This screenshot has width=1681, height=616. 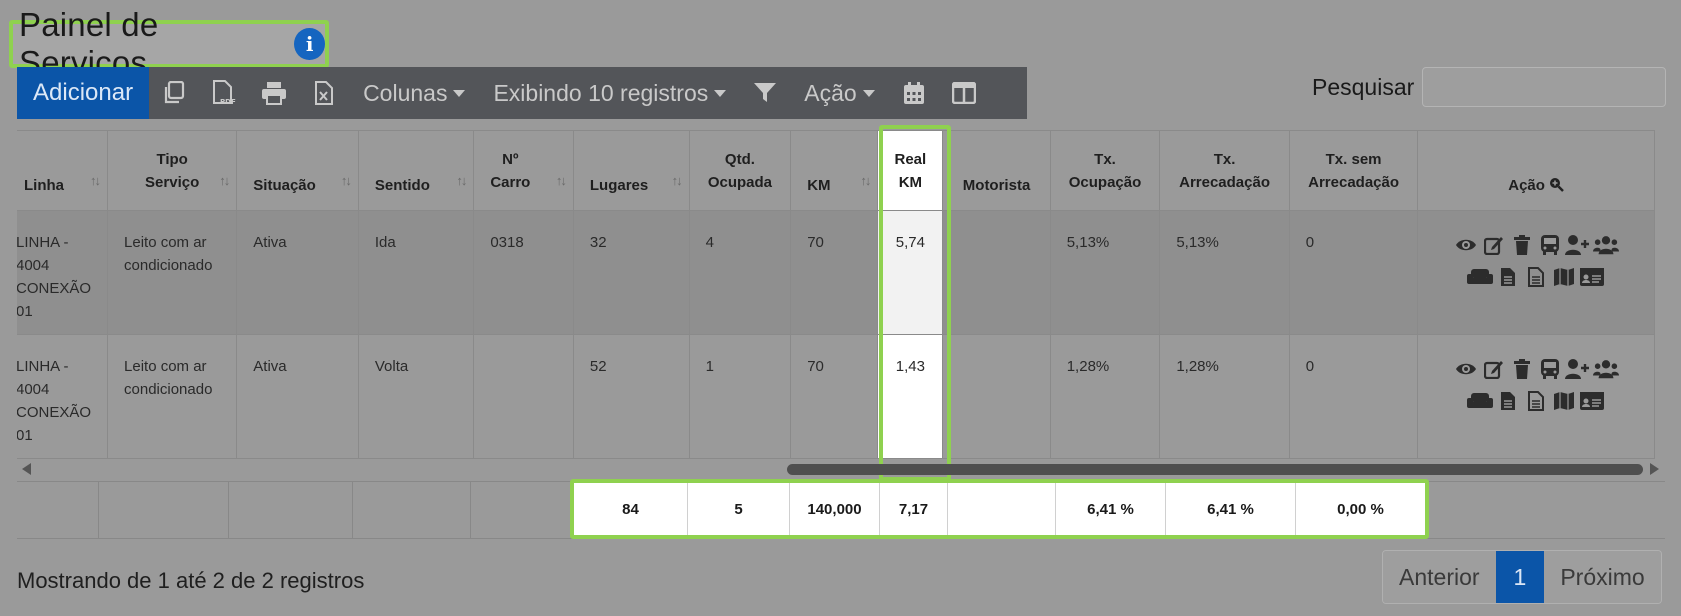 What do you see at coordinates (996, 272) in the screenshot?
I see `cell-motorista` at bounding box center [996, 272].